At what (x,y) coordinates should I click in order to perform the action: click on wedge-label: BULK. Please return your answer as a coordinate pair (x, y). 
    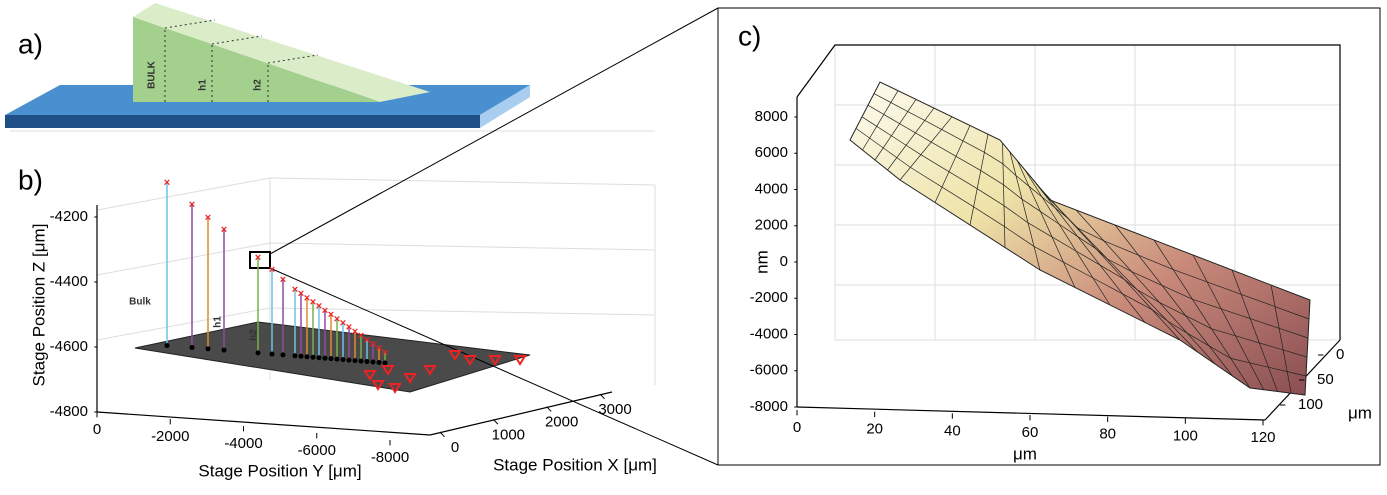
    Looking at the image, I should click on (152, 74).